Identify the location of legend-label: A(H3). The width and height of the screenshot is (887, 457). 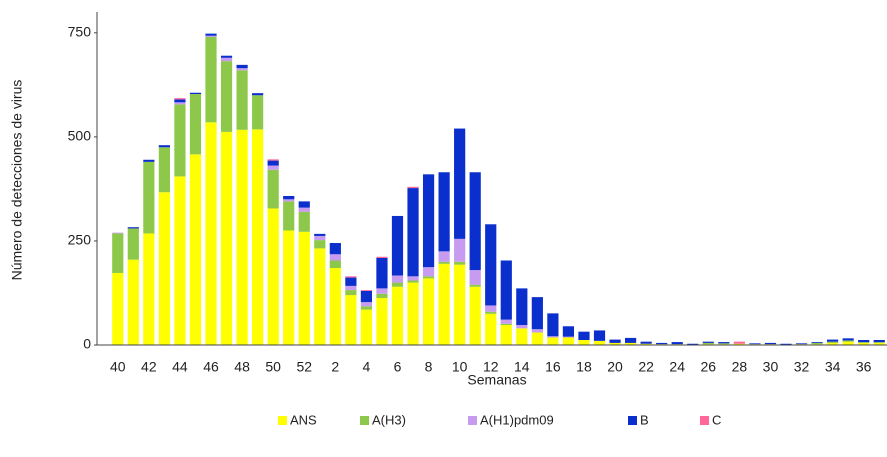
(389, 419).